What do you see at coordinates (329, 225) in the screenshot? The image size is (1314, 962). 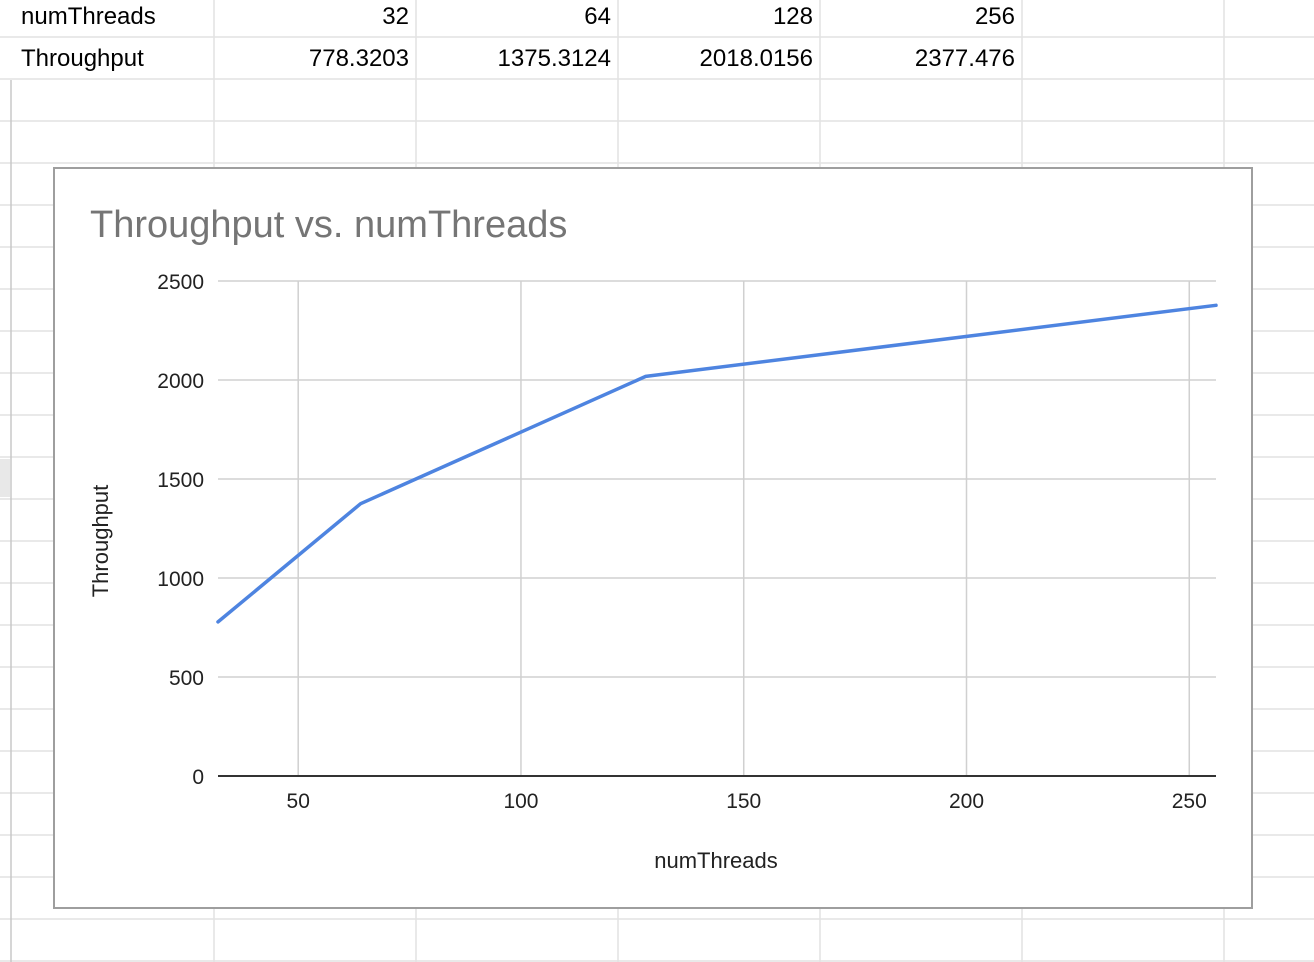 I see `chart-title: Throughput vs. numThreads` at bounding box center [329, 225].